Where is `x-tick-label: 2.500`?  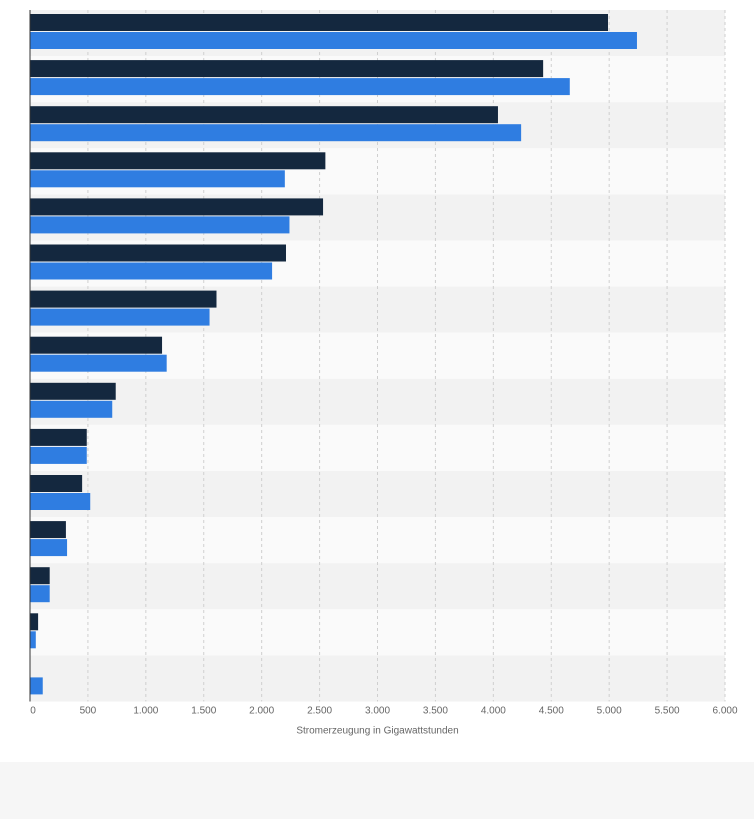
x-tick-label: 2.500 is located at coordinates (319, 711).